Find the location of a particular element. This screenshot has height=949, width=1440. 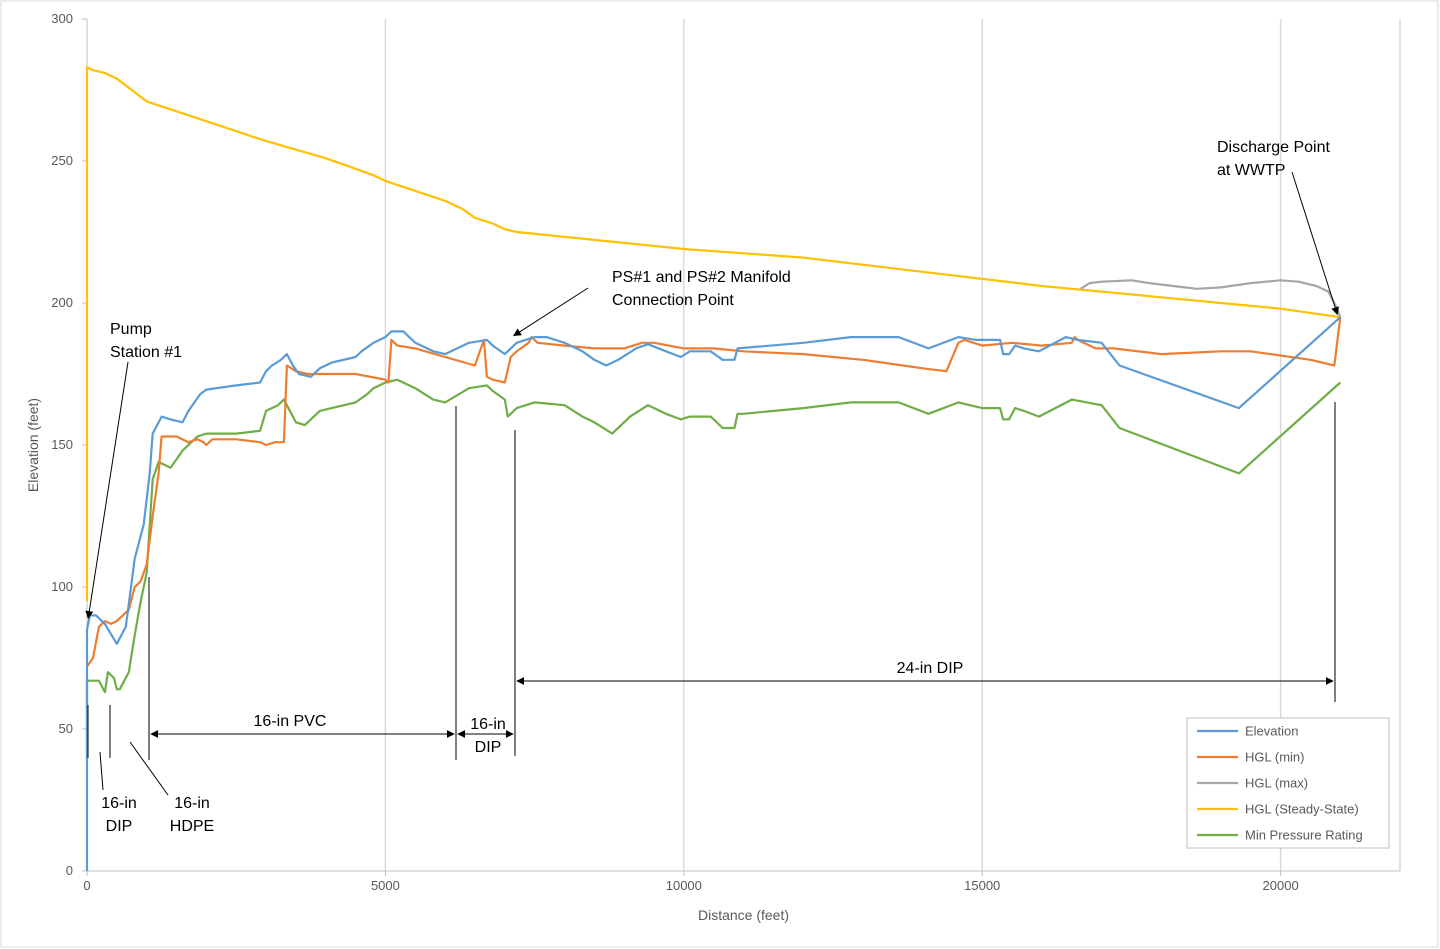

annotation-pump-station-line-0: Pump is located at coordinates (131, 329).